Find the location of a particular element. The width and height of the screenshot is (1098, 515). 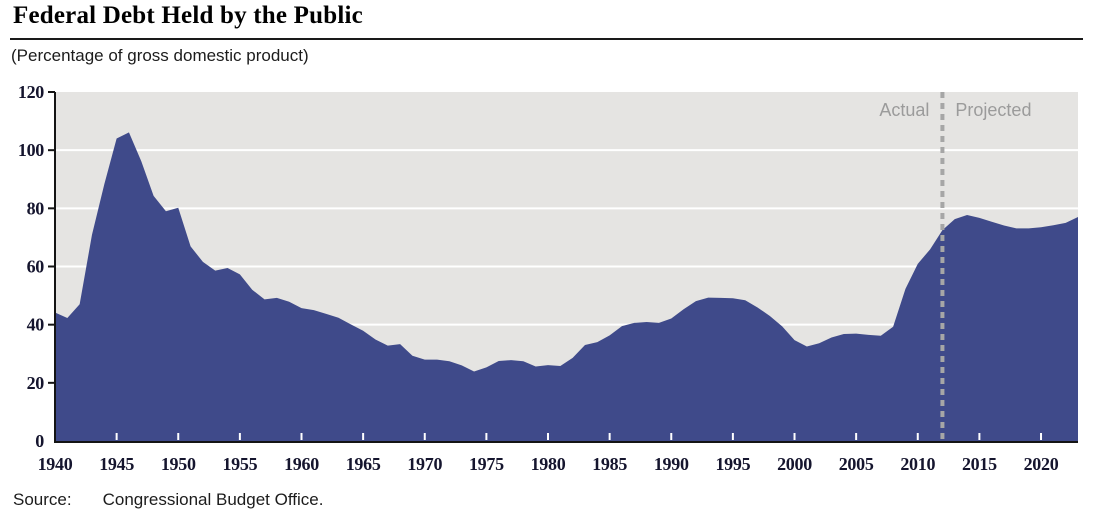

xtick-label-1965: 1965 is located at coordinates (363, 464).